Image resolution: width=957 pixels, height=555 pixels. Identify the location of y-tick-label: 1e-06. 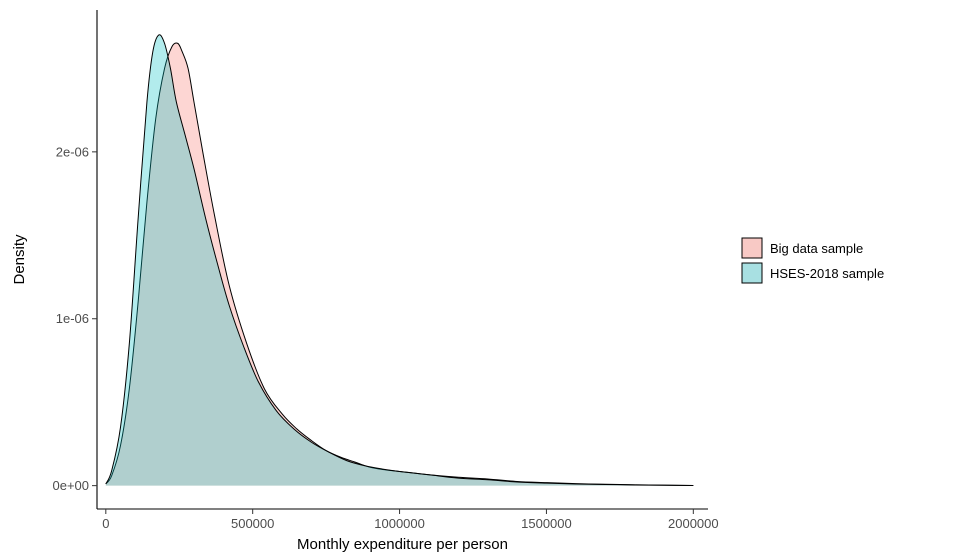
(72, 318).